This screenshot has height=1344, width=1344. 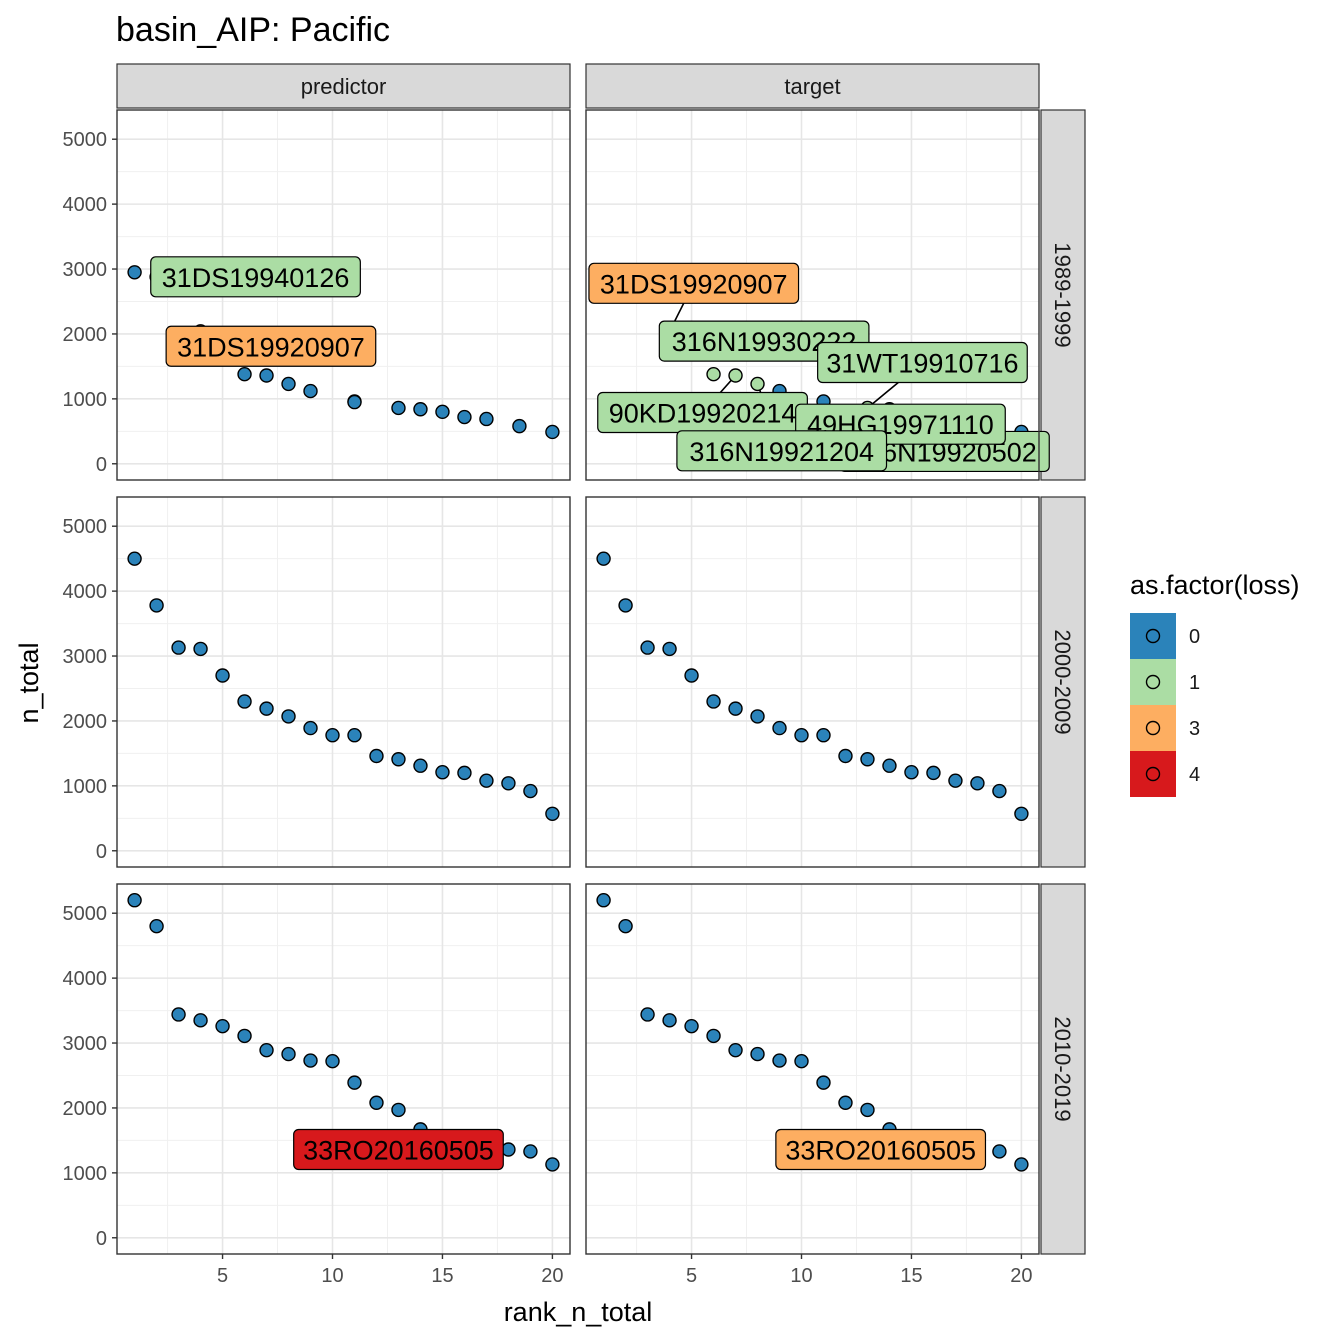 I want to click on row-strip-2000-2009, so click(x=1063, y=682).